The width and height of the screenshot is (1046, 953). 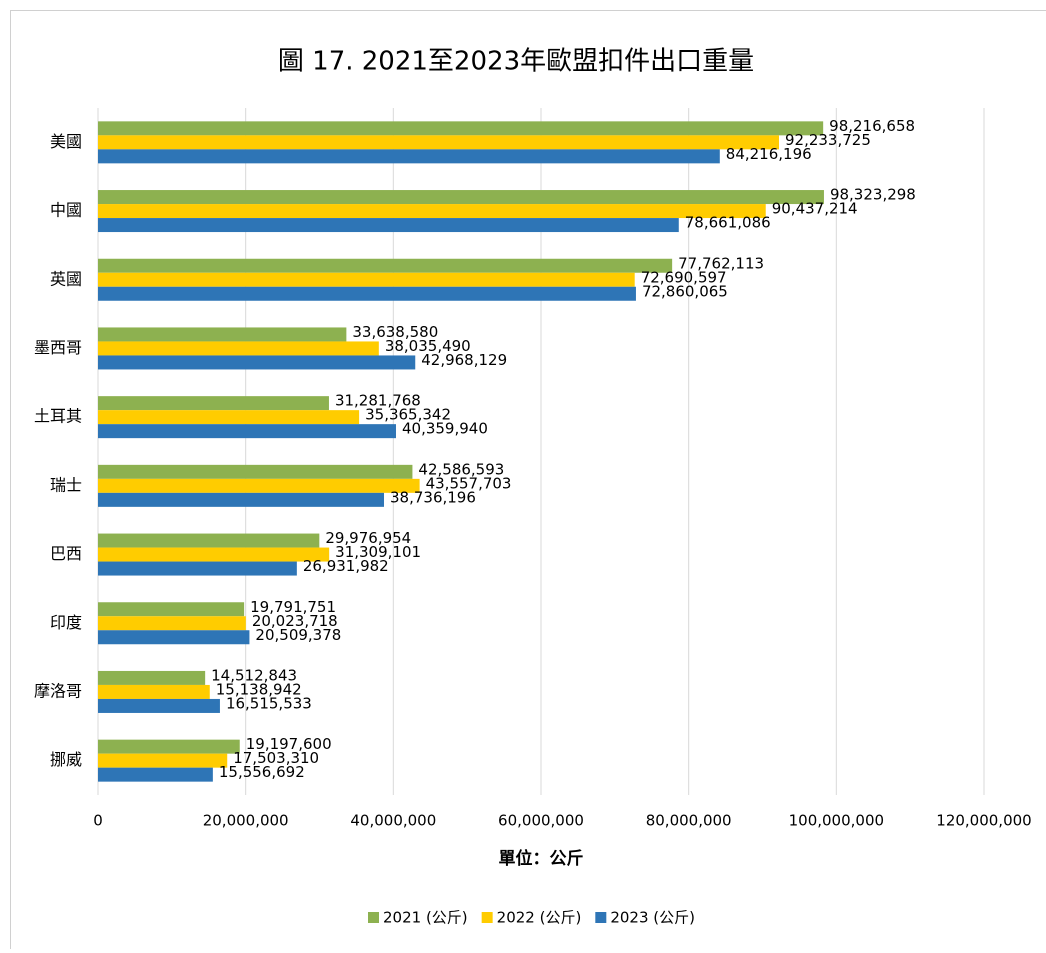 I want to click on x-tick-label: 80,000,000, so click(x=689, y=821).